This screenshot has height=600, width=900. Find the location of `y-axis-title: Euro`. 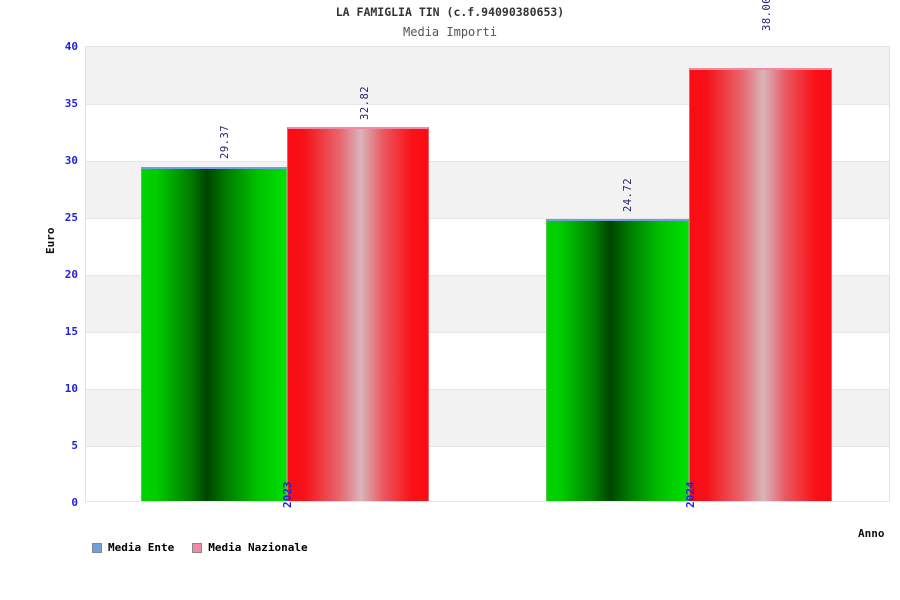

y-axis-title: Euro is located at coordinates (50, 241).